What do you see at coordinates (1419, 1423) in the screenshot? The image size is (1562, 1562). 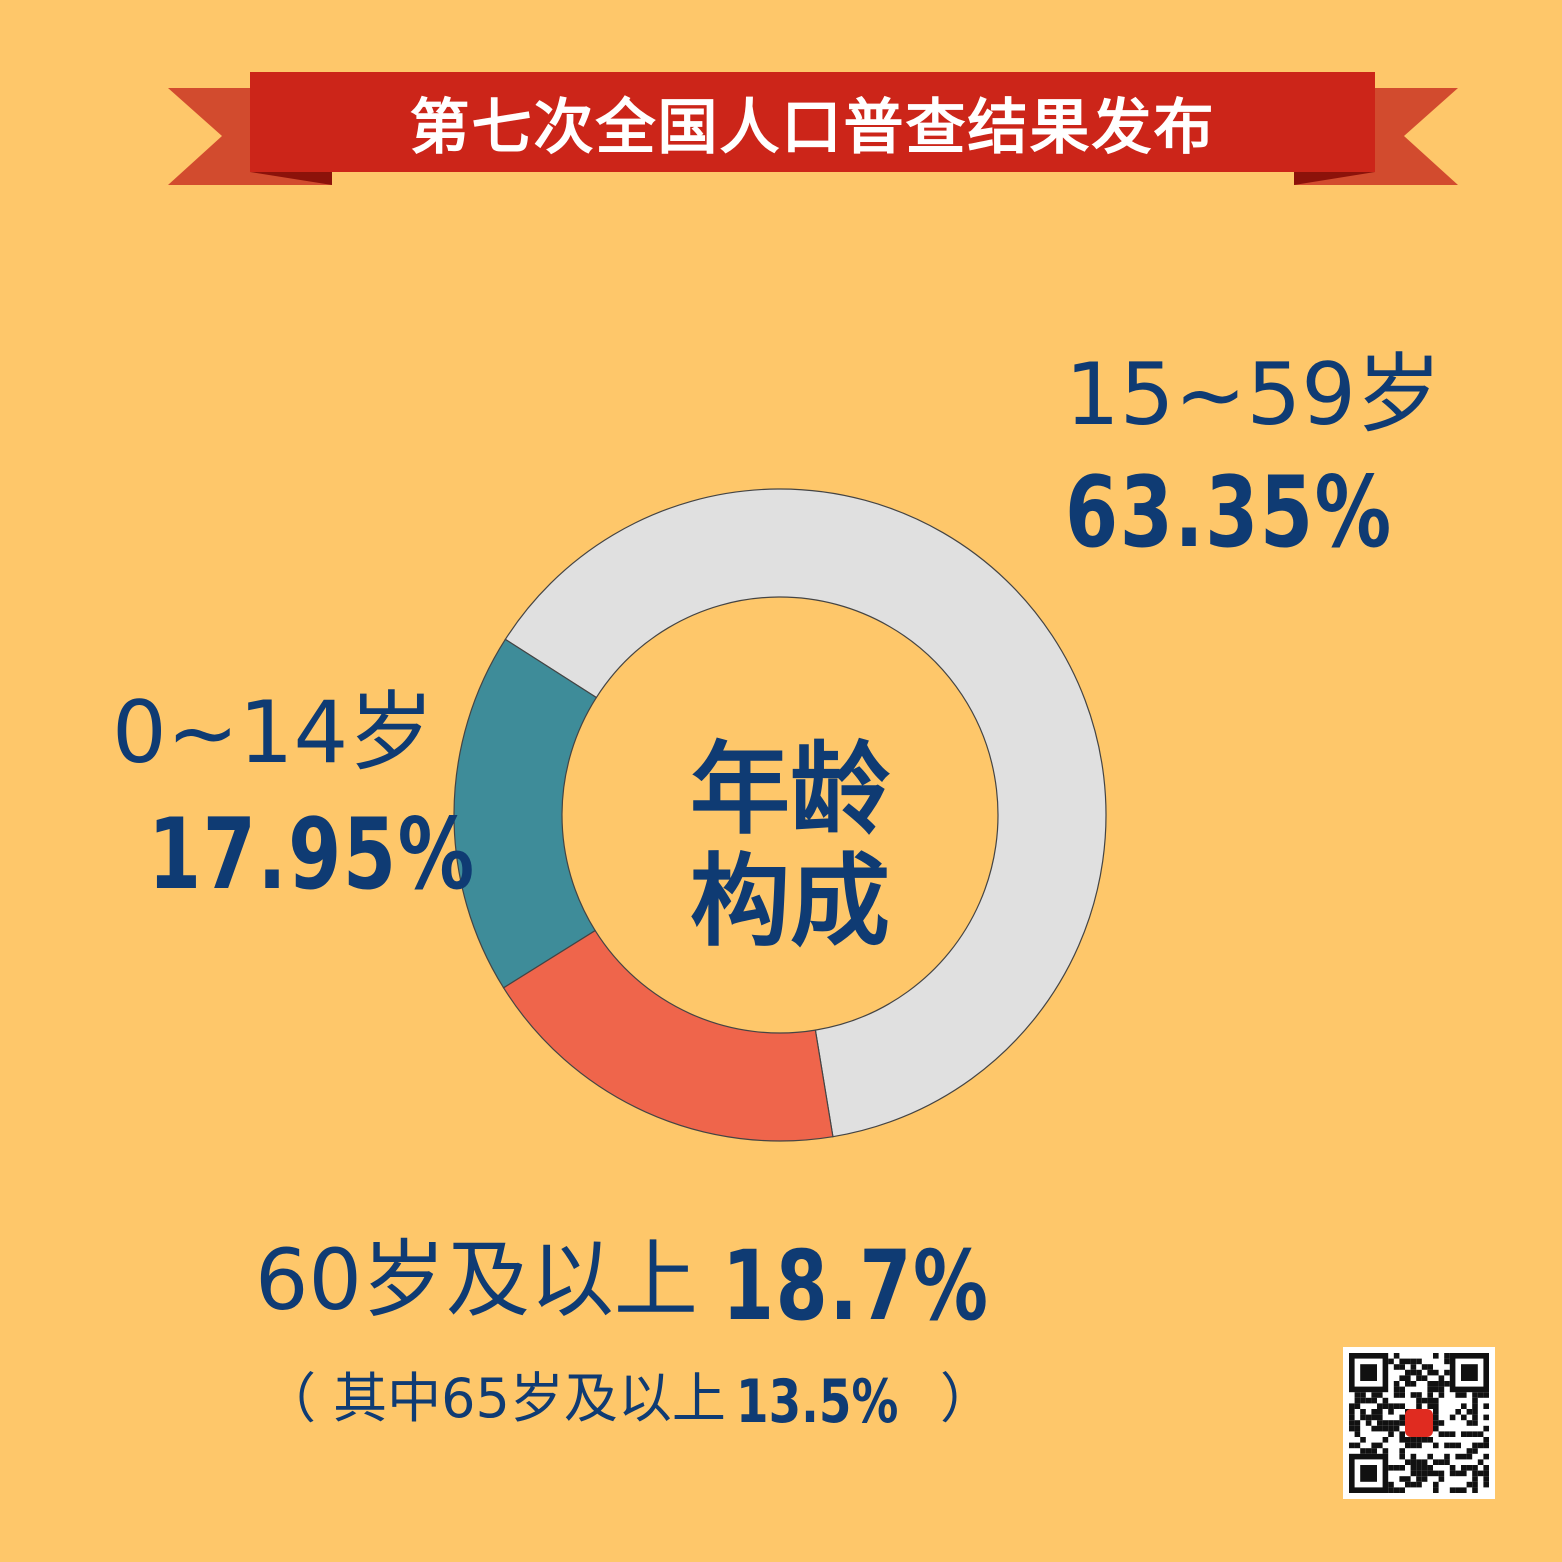 I see `qr-code-icon` at bounding box center [1419, 1423].